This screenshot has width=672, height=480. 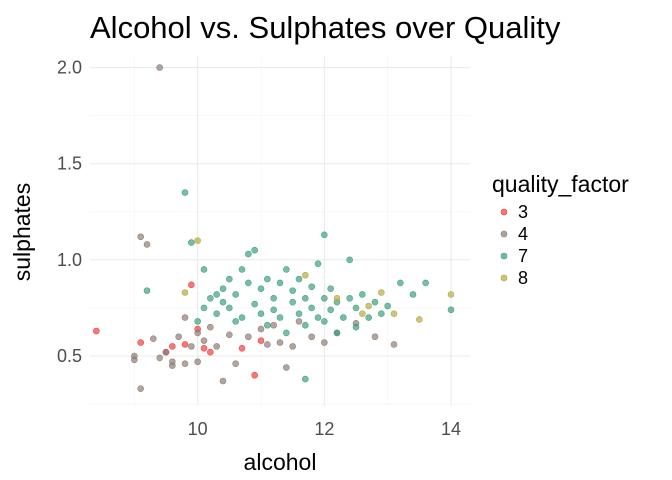 What do you see at coordinates (523, 278) in the screenshot?
I see `legend-label-8: 8` at bounding box center [523, 278].